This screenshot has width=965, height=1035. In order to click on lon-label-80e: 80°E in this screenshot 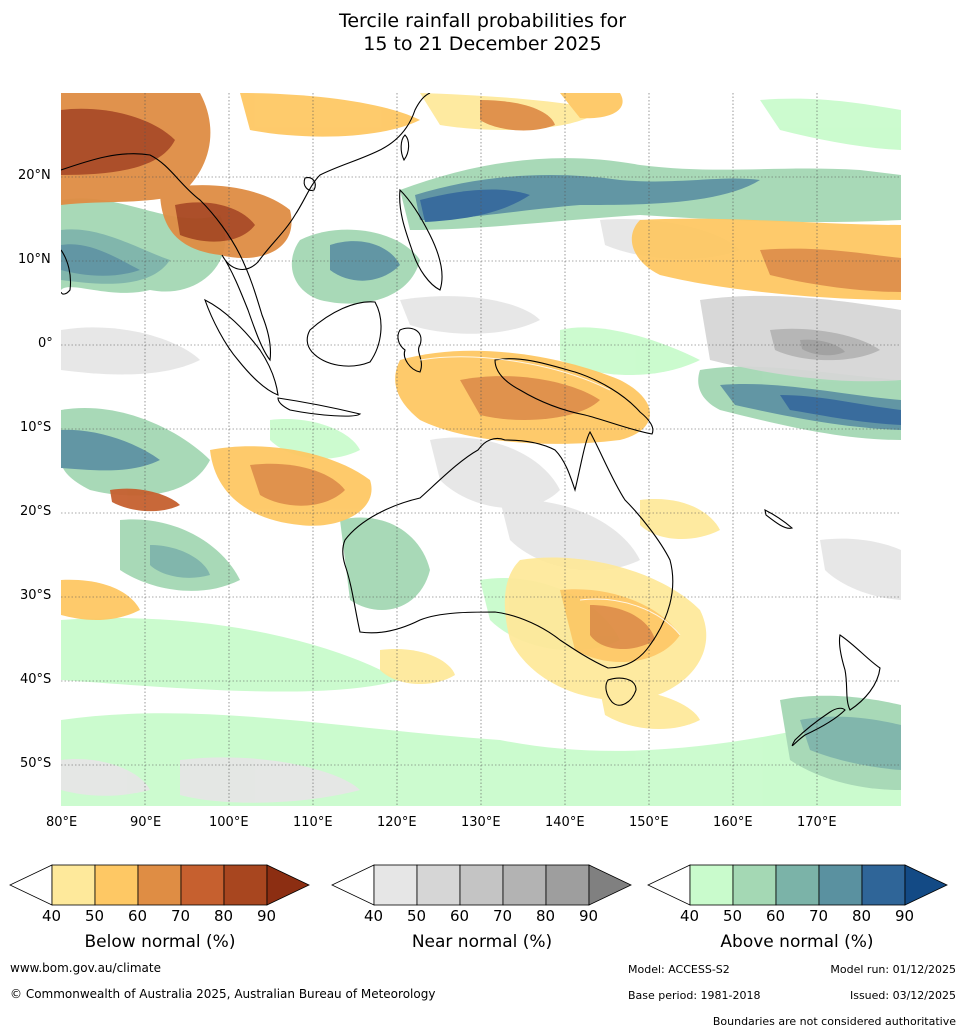, I will do `click(62, 822)`.